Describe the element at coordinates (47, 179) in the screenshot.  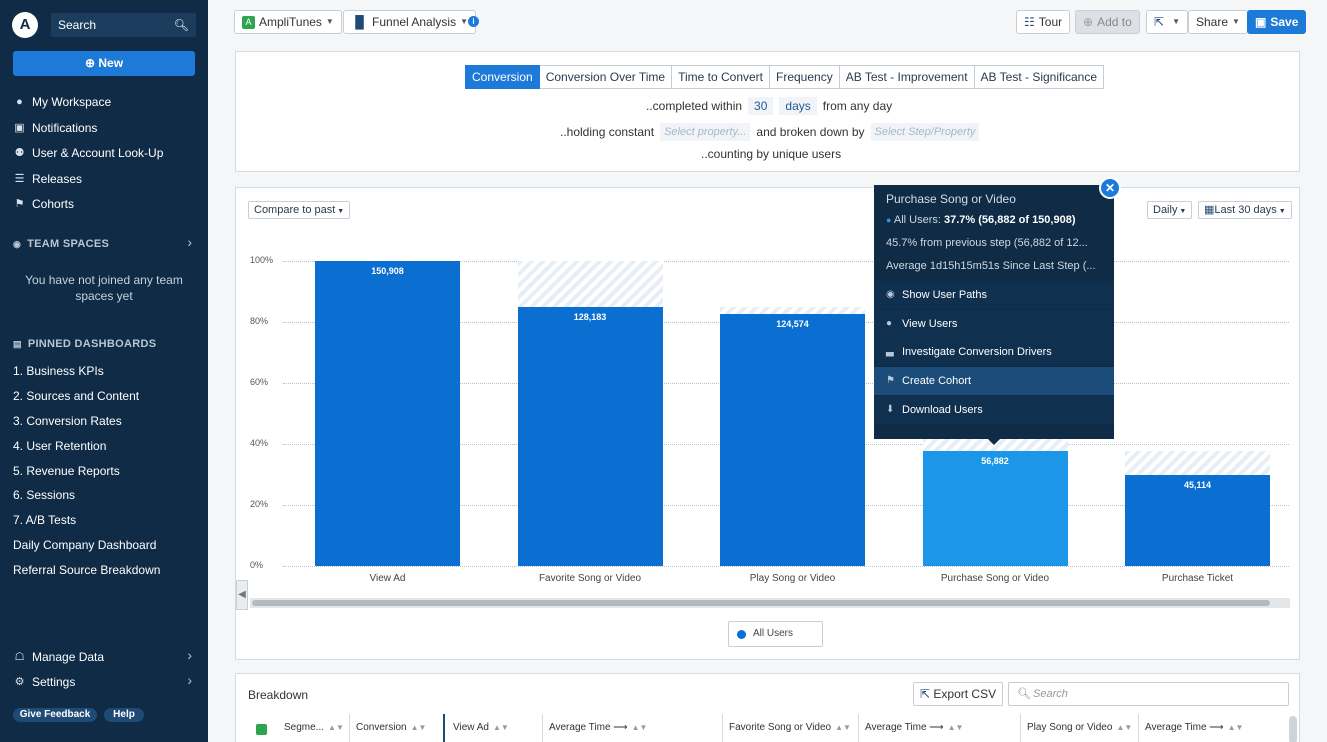
I see `sidebar-item-releases: ☰ Releases` at that location.